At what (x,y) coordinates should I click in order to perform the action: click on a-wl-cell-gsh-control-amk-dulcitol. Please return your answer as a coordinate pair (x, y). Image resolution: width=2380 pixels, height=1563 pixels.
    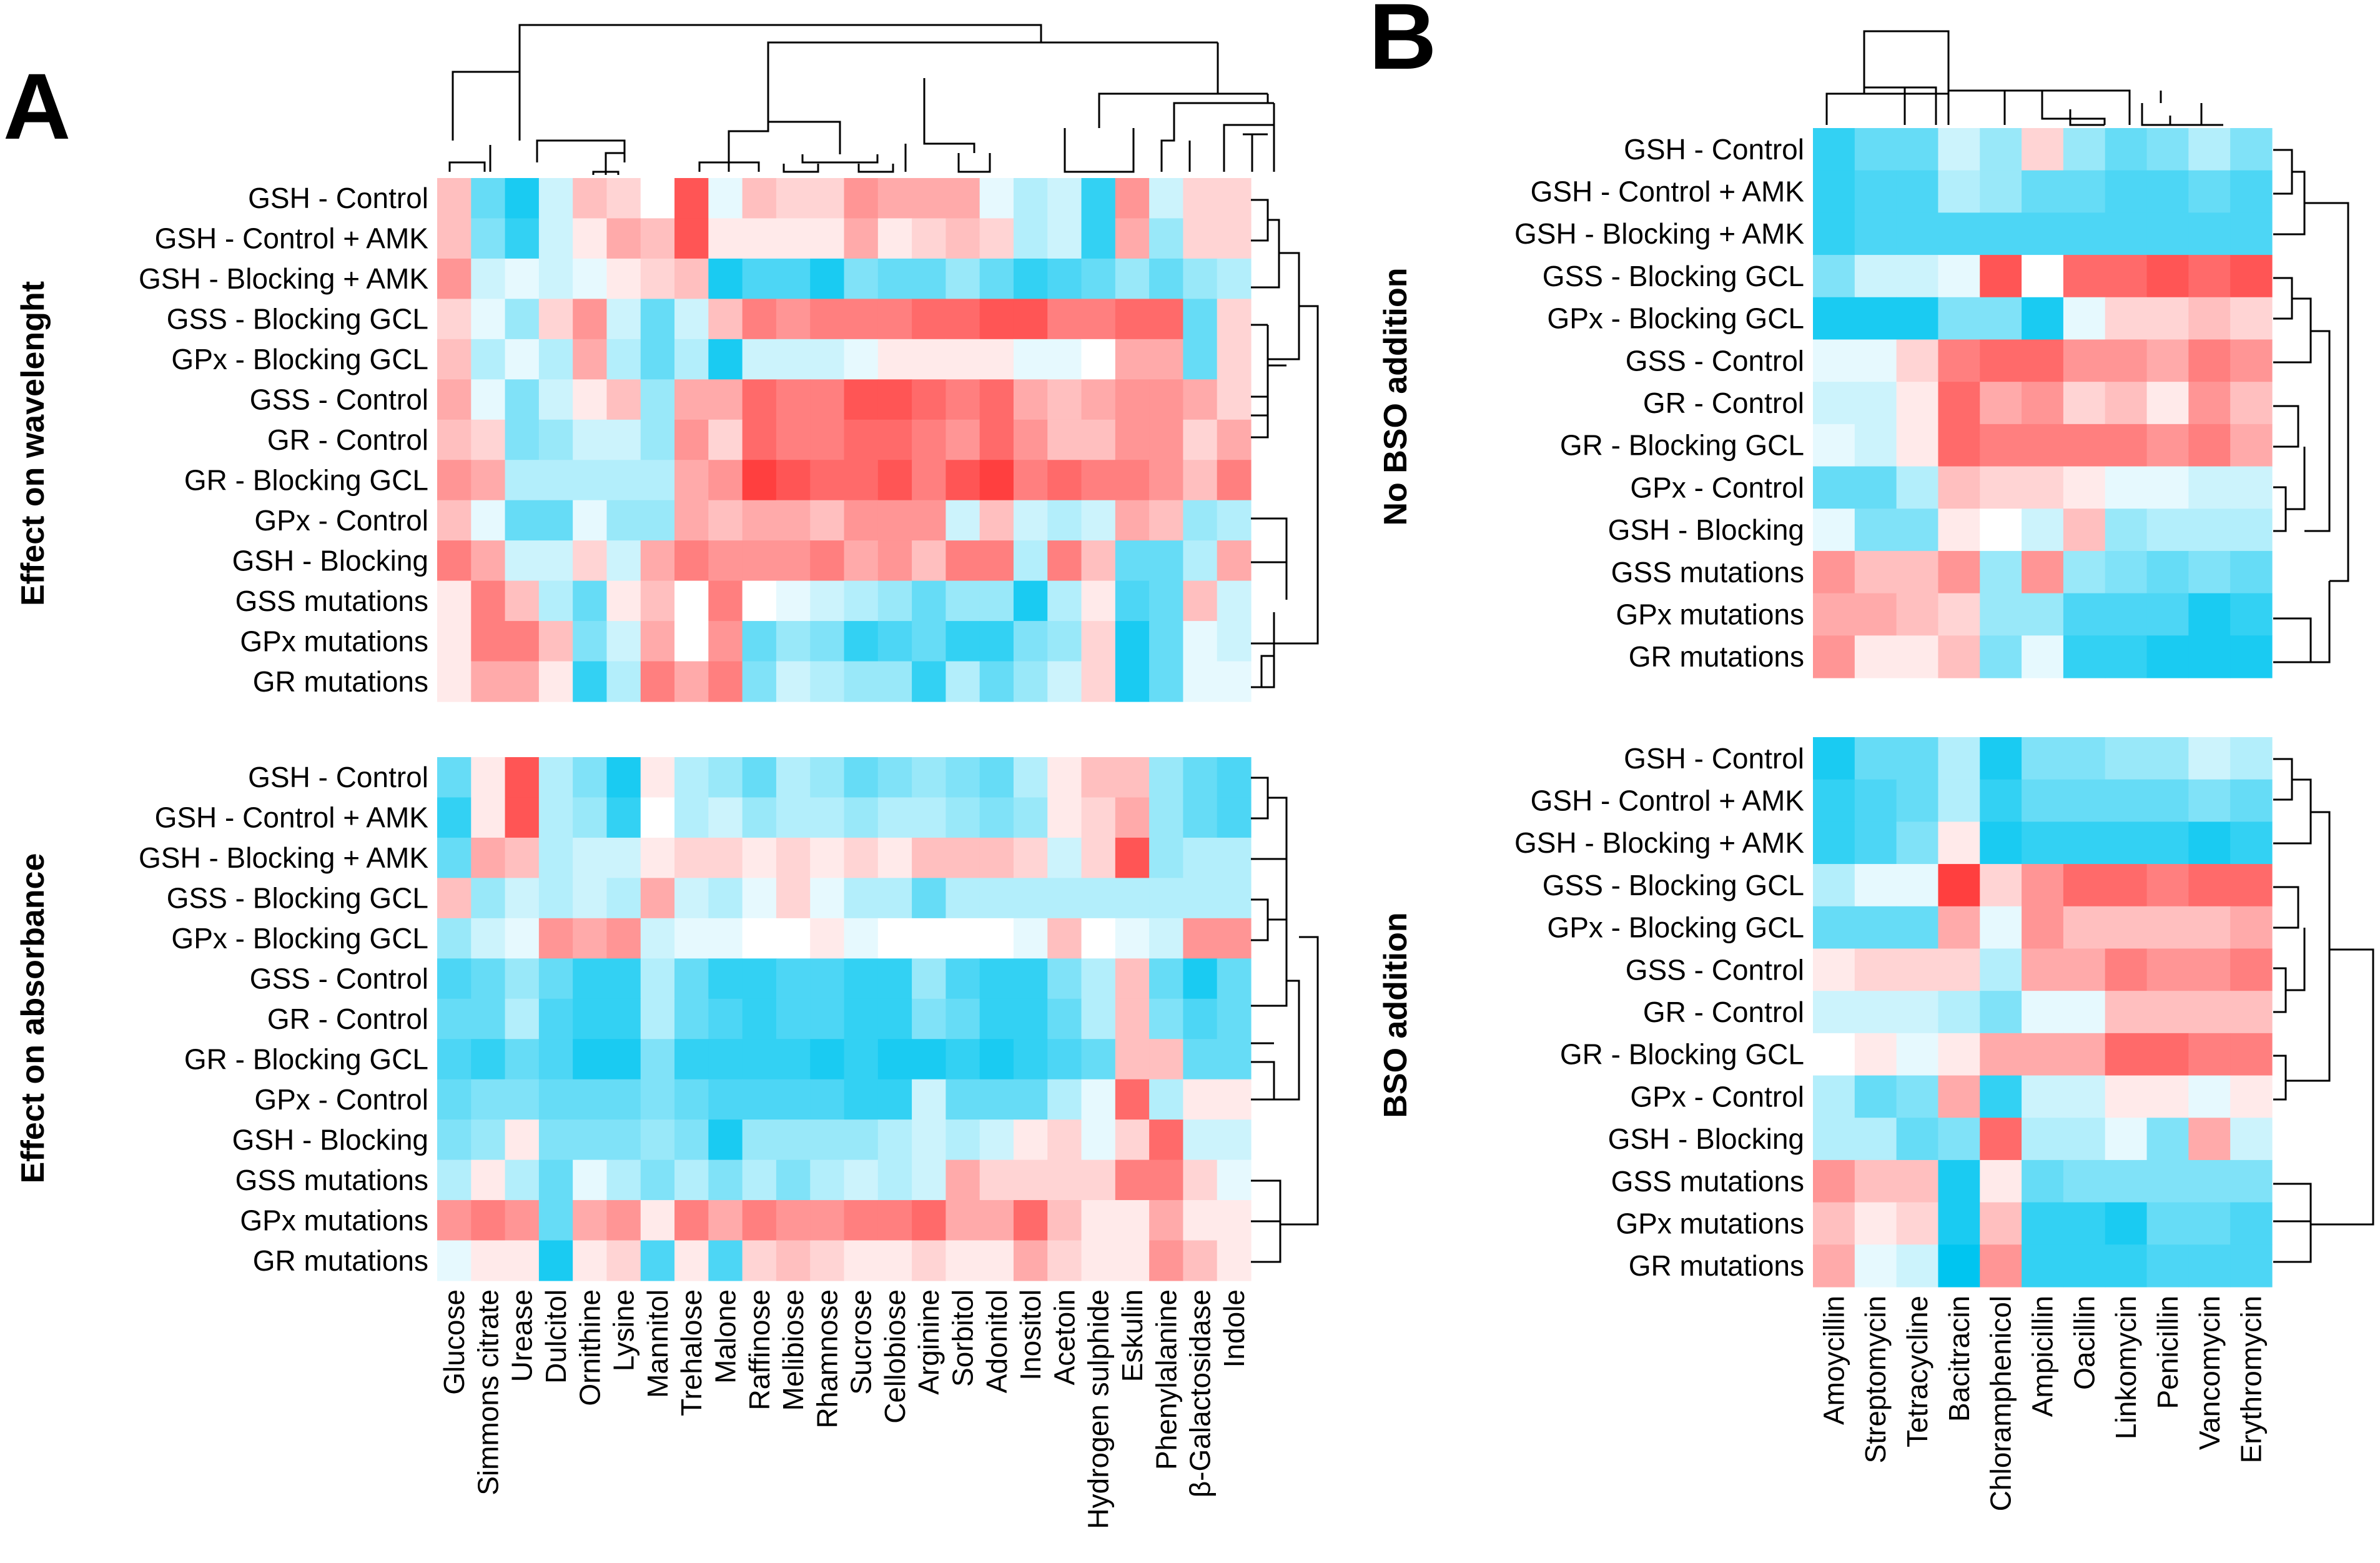
    Looking at the image, I should click on (556, 238).